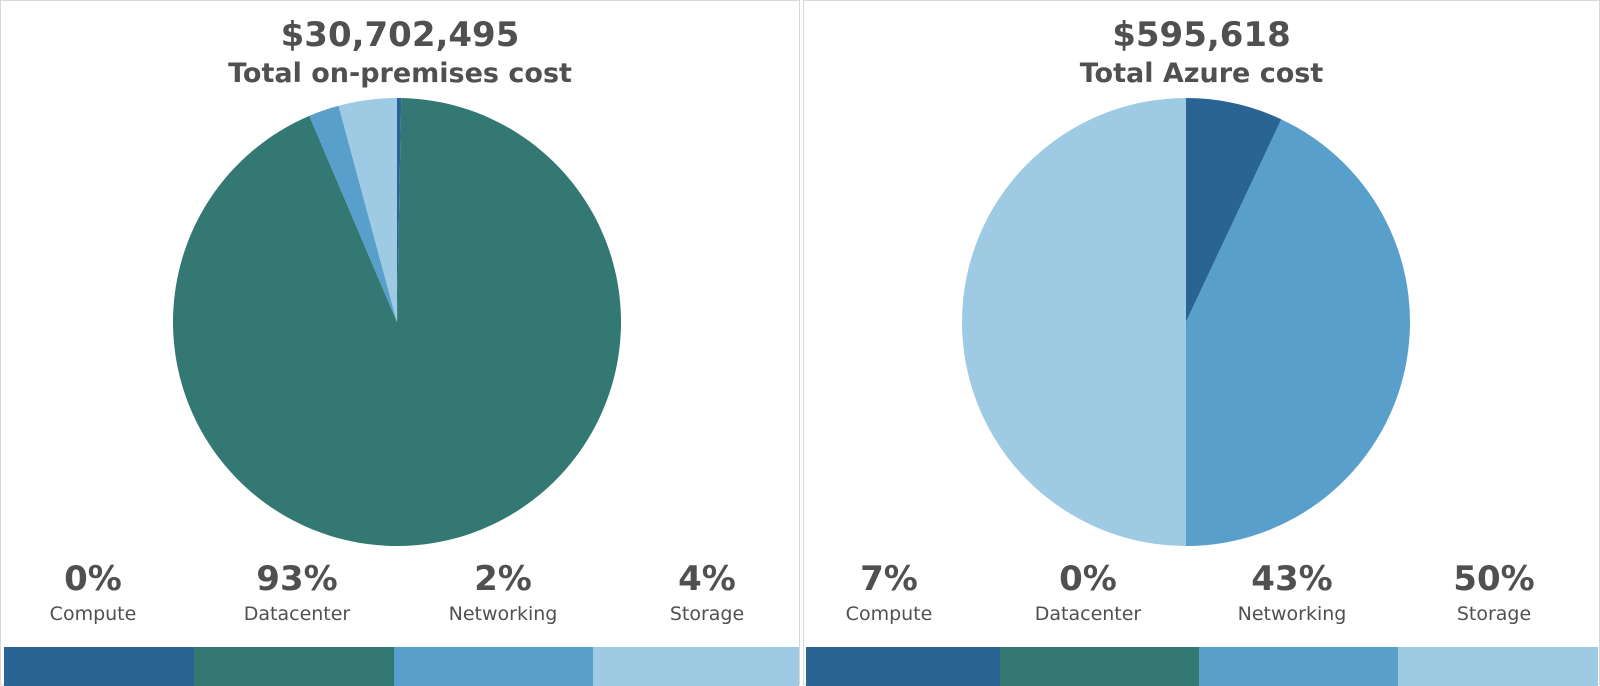 The height and width of the screenshot is (686, 1600). Describe the element at coordinates (1088, 614) in the screenshot. I see `azure-datacenter-label: Datacenter` at that location.